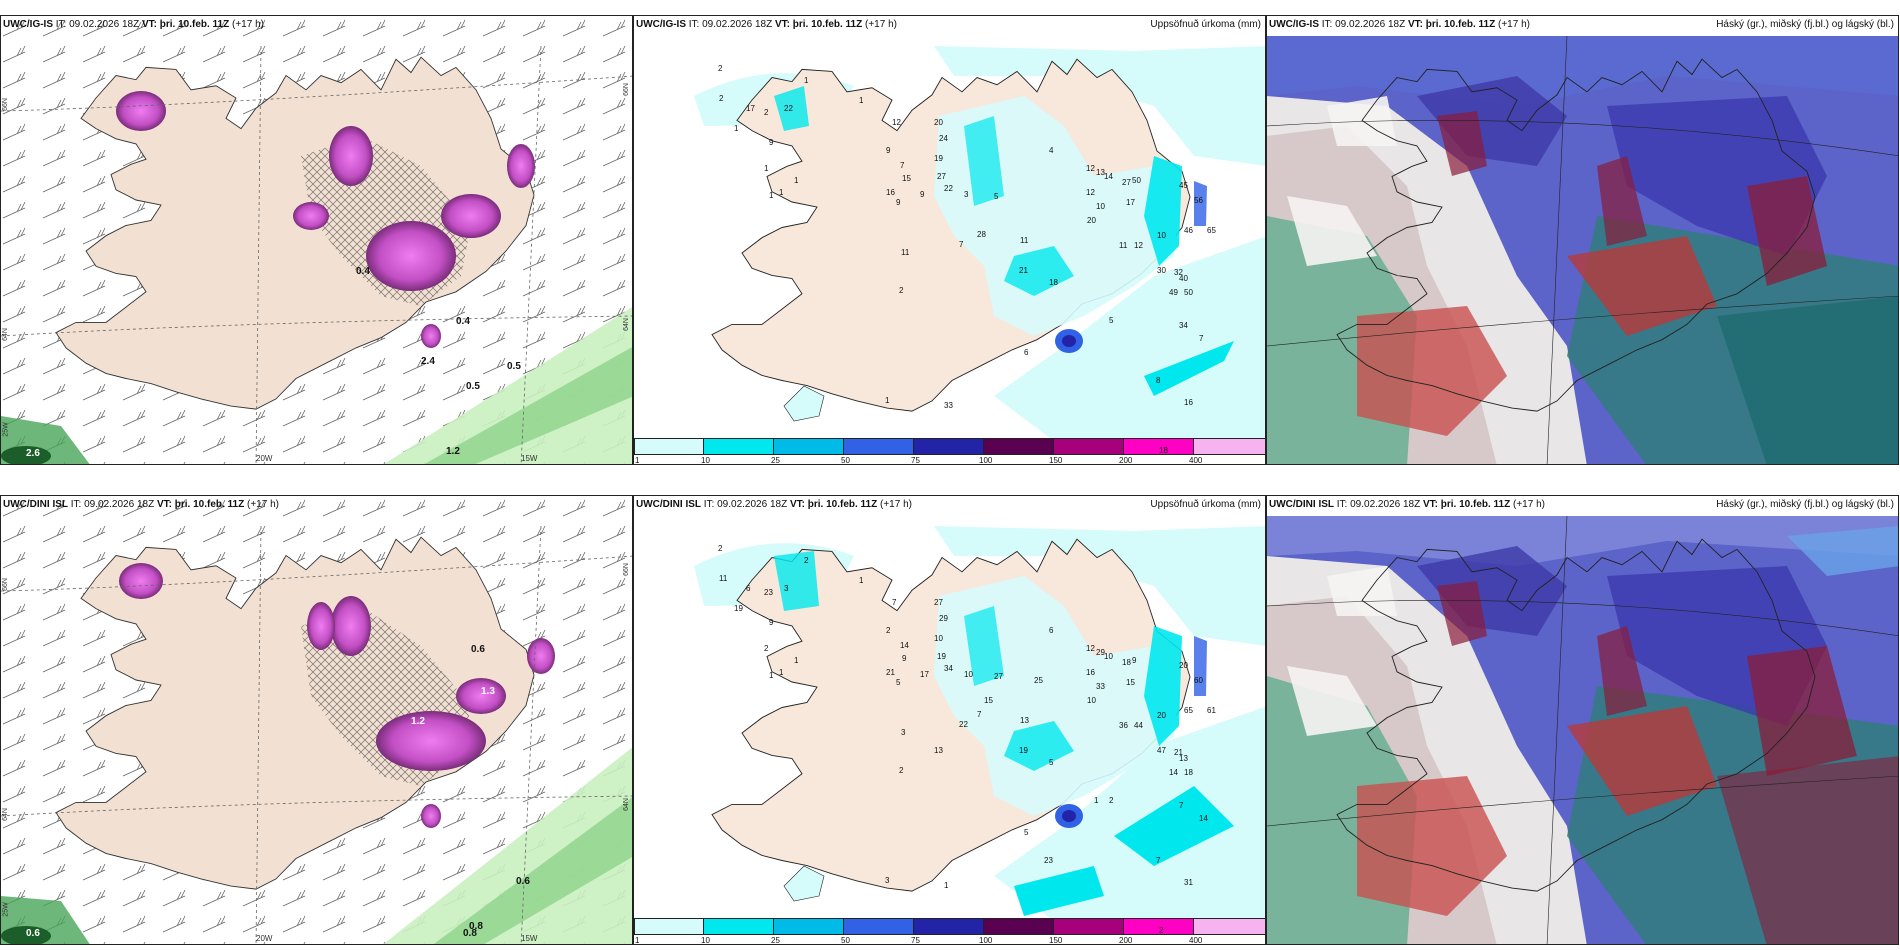 Image resolution: width=1900 pixels, height=950 pixels. I want to click on precip-value: 21, so click(1023, 270).